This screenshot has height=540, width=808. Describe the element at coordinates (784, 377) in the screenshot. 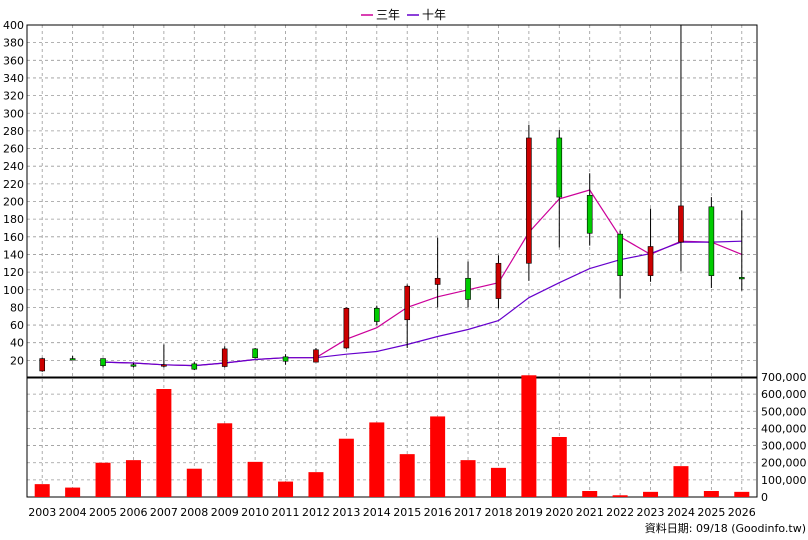

I see `volume-tick-label: 700,000` at that location.